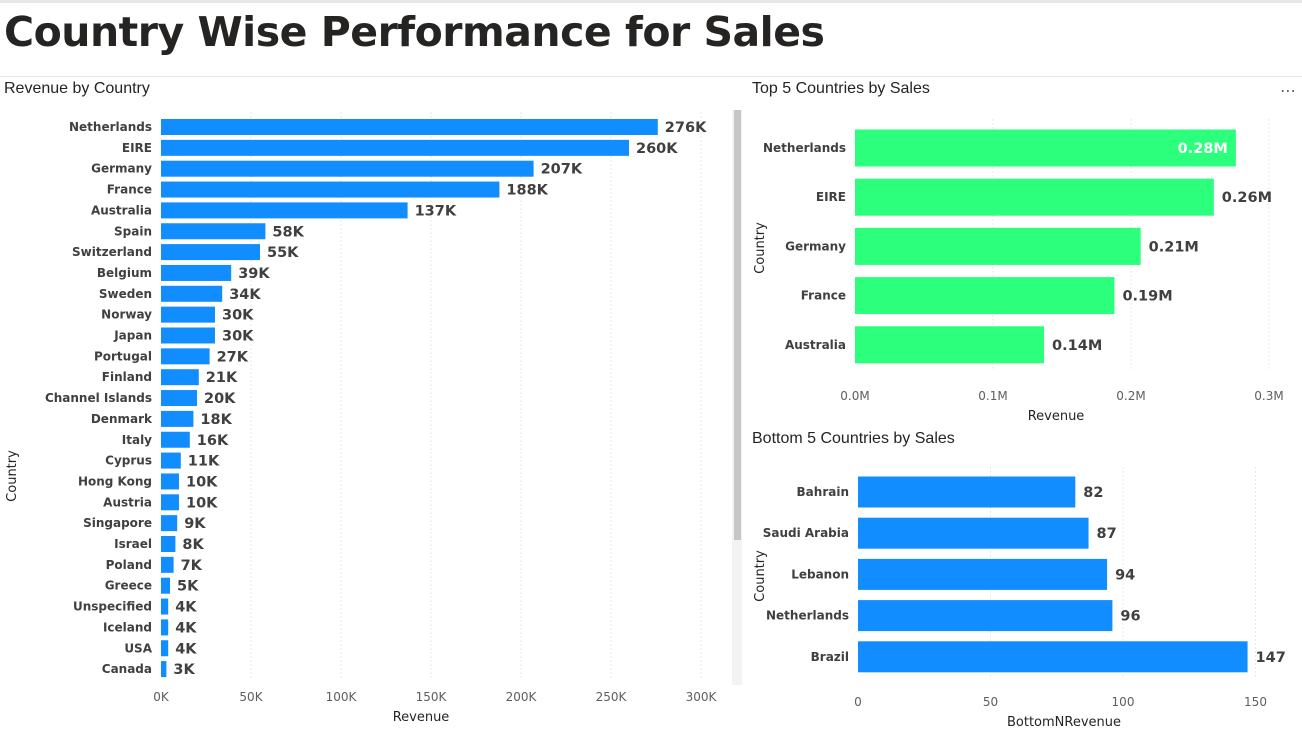 The width and height of the screenshot is (1302, 733). I want to click on visual-title: Bottom 5 Countries by Sales, so click(853, 438).